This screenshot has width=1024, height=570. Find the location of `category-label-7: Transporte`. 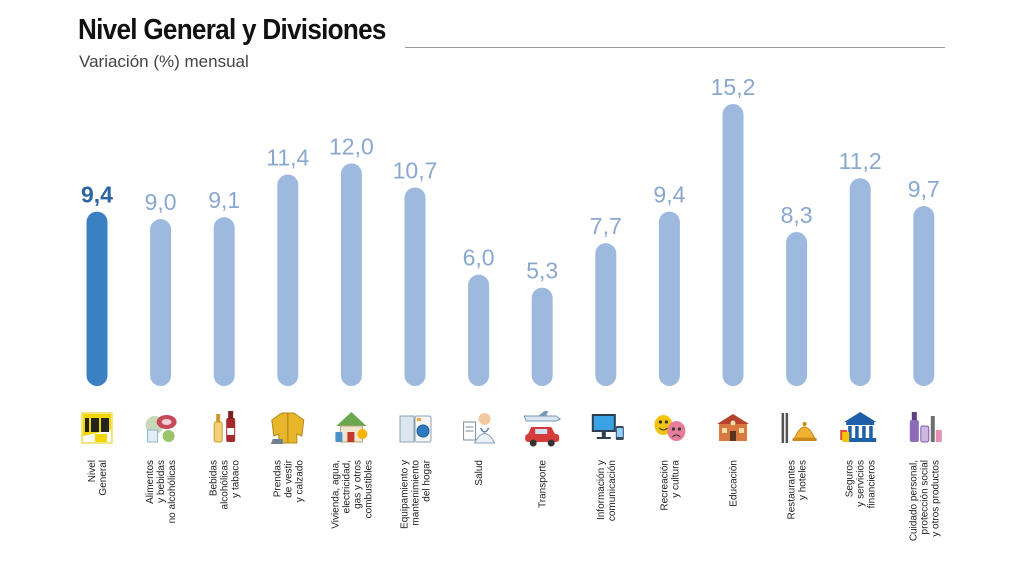

category-label-7: Transporte is located at coordinates (543, 484).